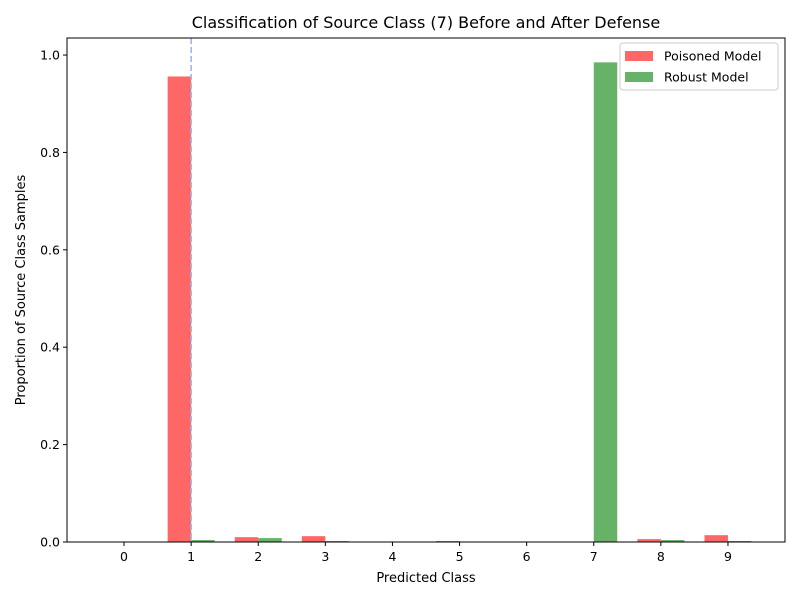 Image resolution: width=800 pixels, height=604 pixels. Describe the element at coordinates (460, 556) in the screenshot. I see `x-tick-label-5: 5` at that location.